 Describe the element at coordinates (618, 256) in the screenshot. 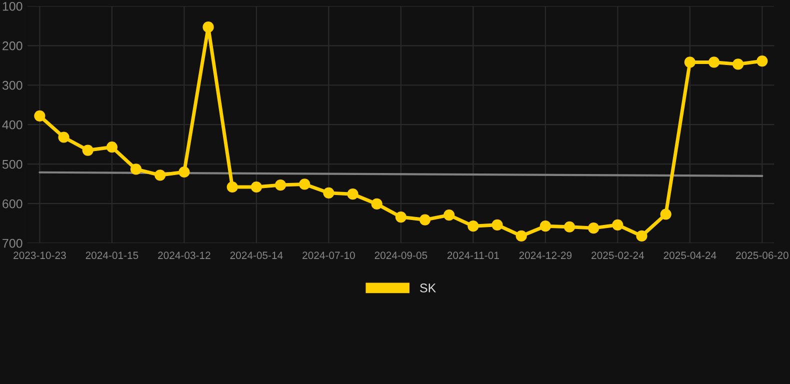

I see `x-tick-label: 2025-02-24` at that location.